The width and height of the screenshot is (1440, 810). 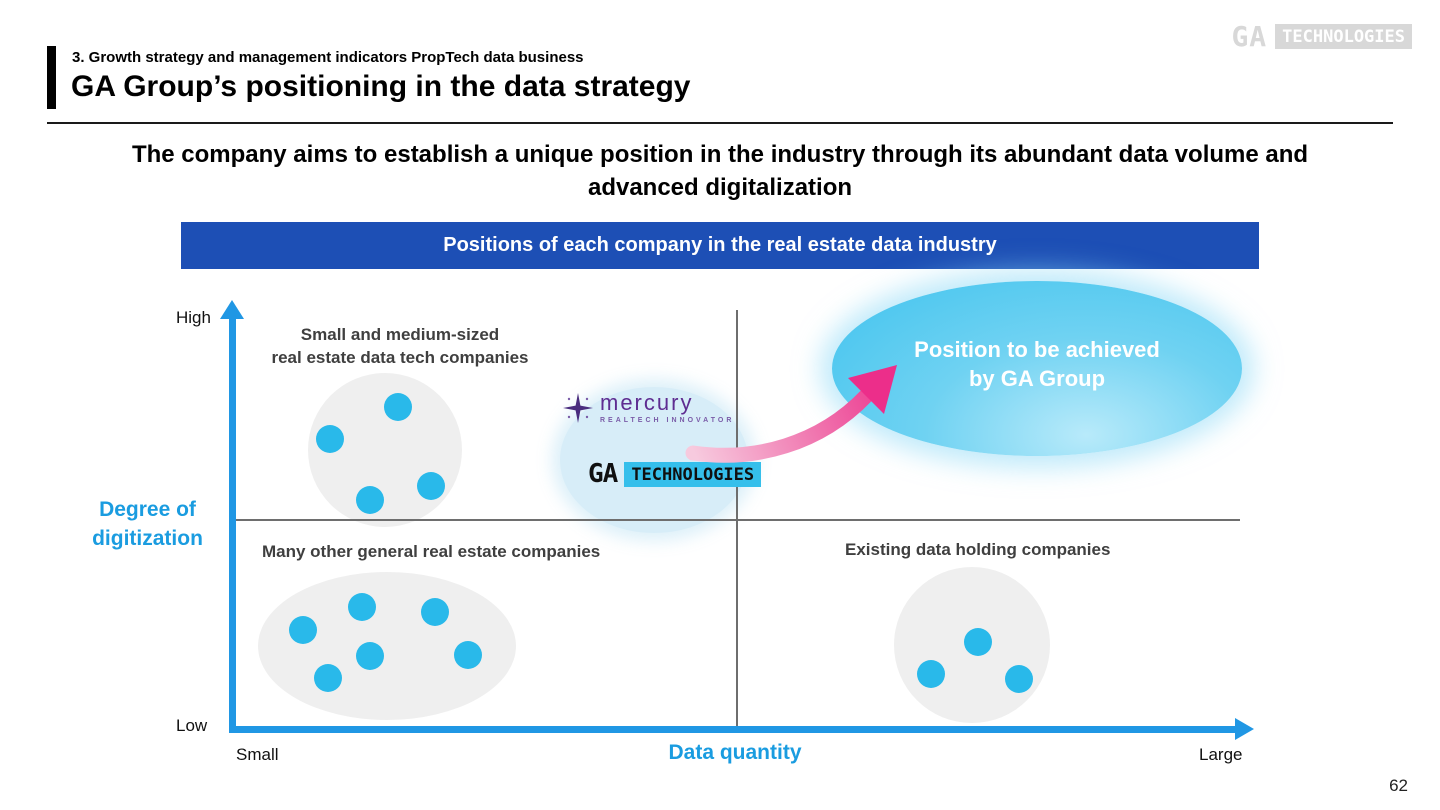 I want to click on mercury-tagline: REALTECH INNOVATOR, so click(x=667, y=420).